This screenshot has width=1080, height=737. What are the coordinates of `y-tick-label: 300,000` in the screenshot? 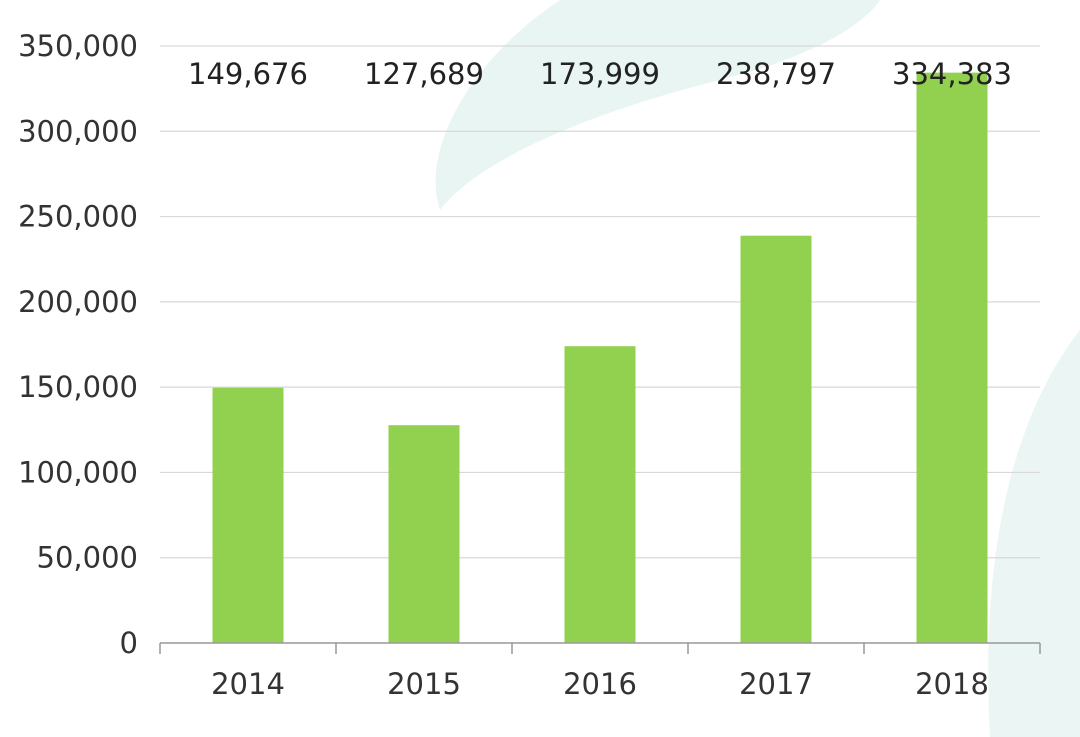 It's located at (78, 131).